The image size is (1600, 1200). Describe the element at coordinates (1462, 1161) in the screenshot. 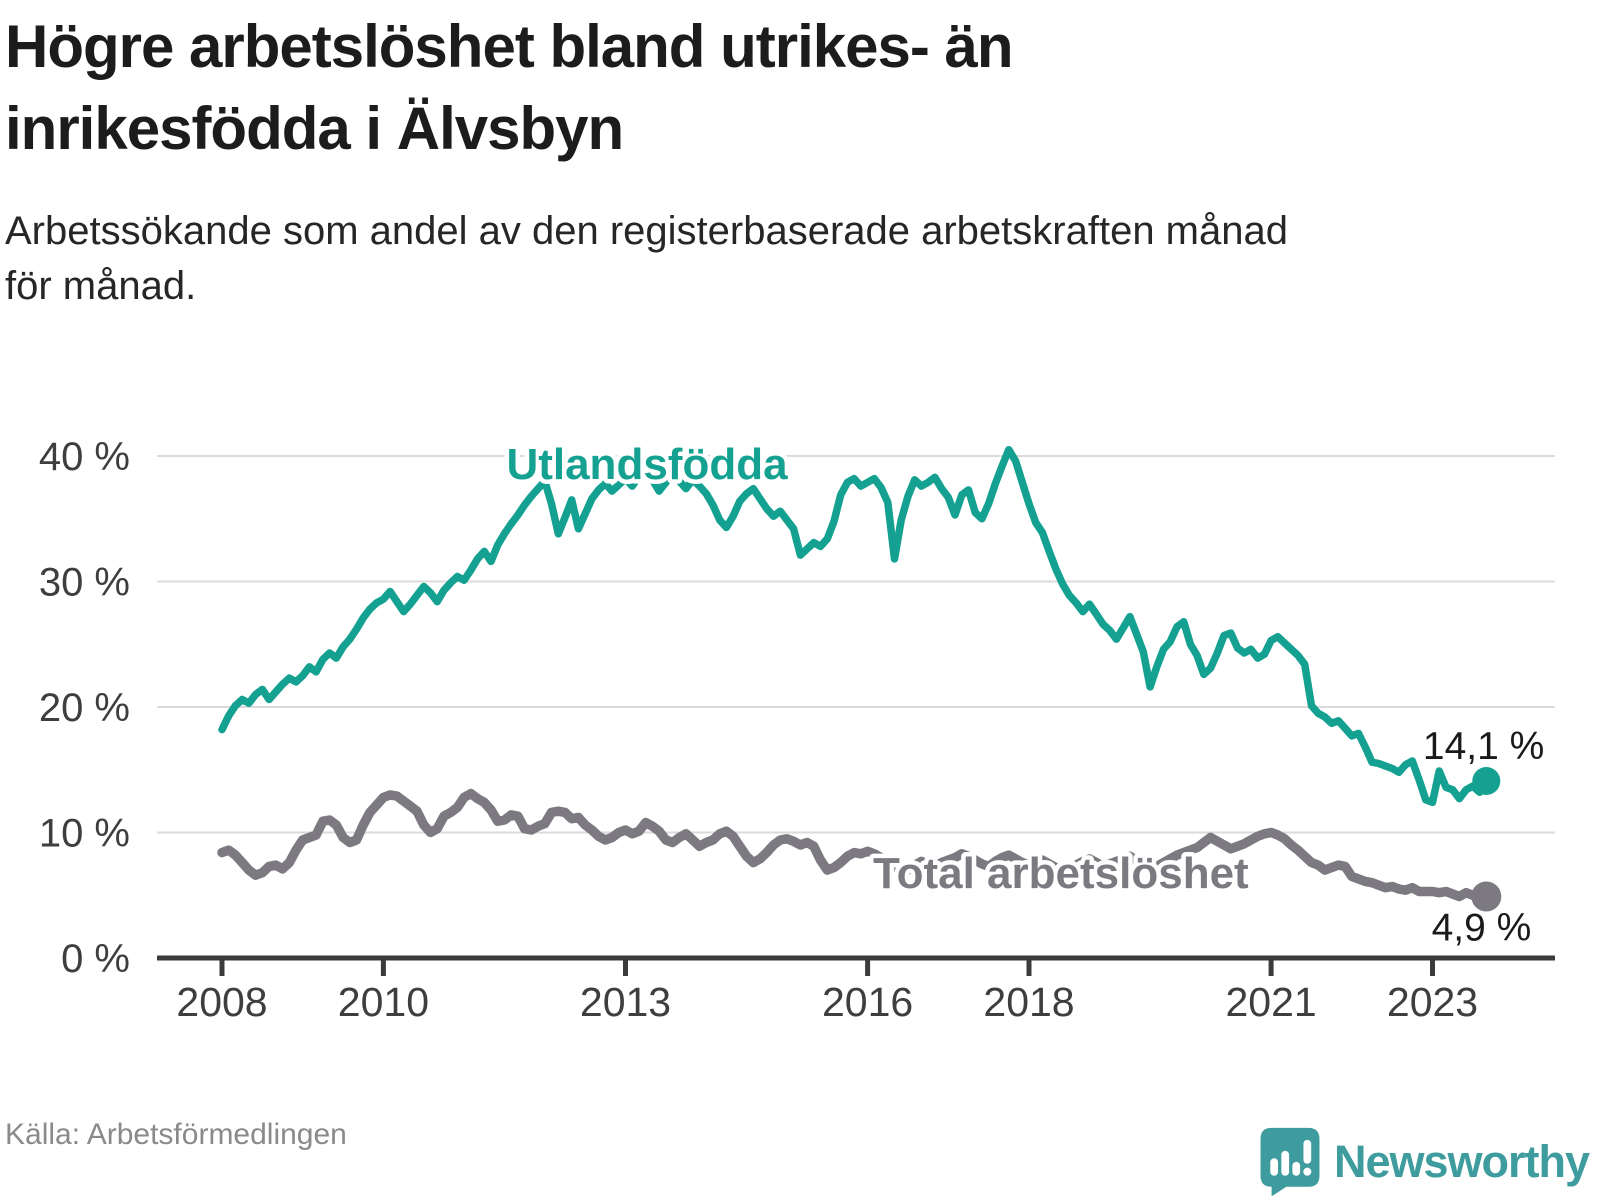

I see `newsworthy-wordmark: Newsworthy` at that location.